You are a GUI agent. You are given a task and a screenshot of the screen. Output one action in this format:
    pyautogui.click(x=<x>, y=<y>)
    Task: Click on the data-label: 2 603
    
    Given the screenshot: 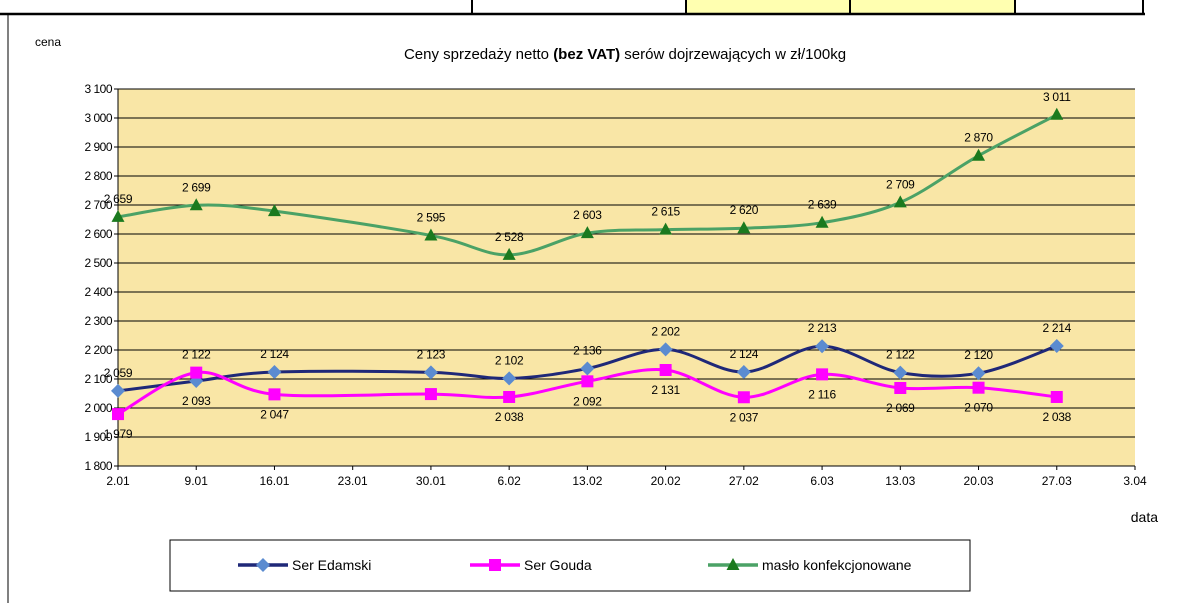 What is the action you would take?
    pyautogui.click(x=587, y=215)
    